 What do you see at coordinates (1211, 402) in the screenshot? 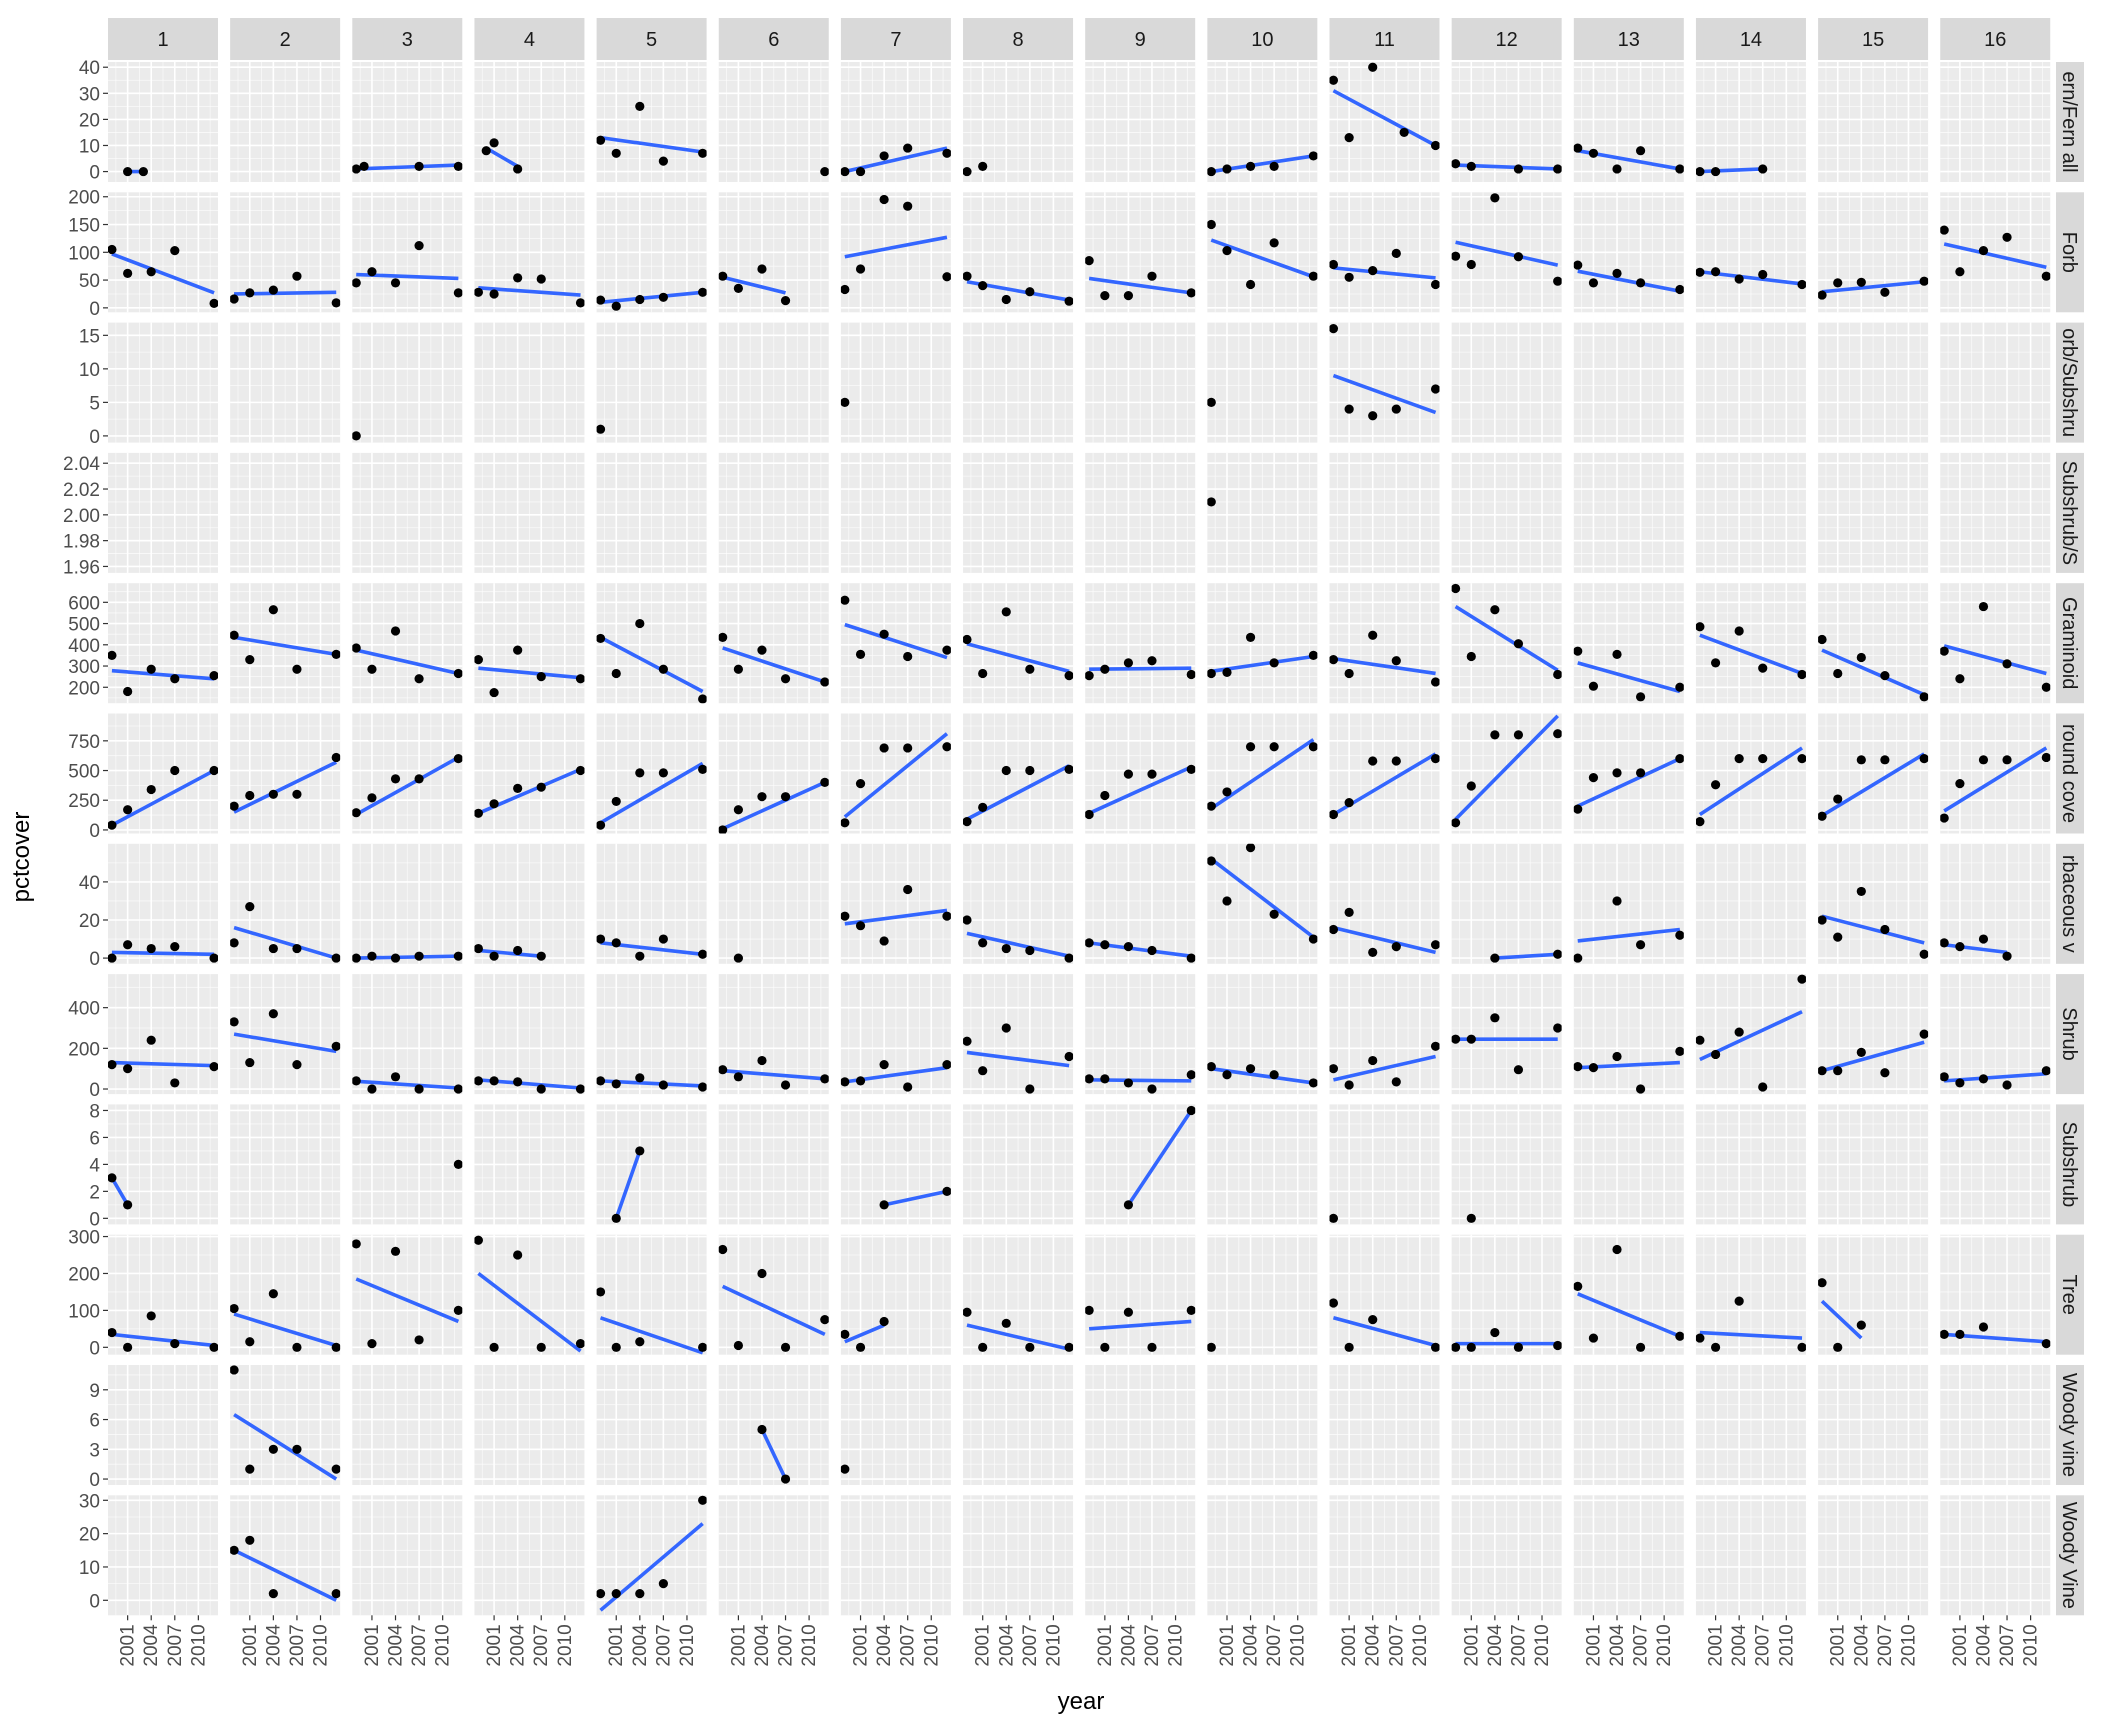
I see `panel-marks-r2-c9` at bounding box center [1211, 402].